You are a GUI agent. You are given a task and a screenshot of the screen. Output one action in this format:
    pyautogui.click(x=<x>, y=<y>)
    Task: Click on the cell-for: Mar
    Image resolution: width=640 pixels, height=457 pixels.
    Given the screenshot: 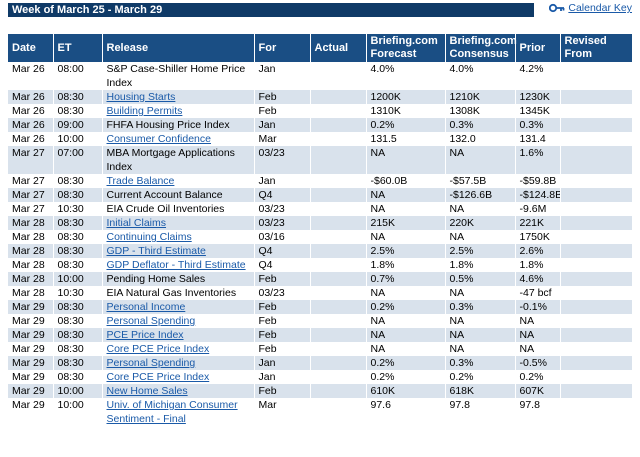 What is the action you would take?
    pyautogui.click(x=282, y=139)
    